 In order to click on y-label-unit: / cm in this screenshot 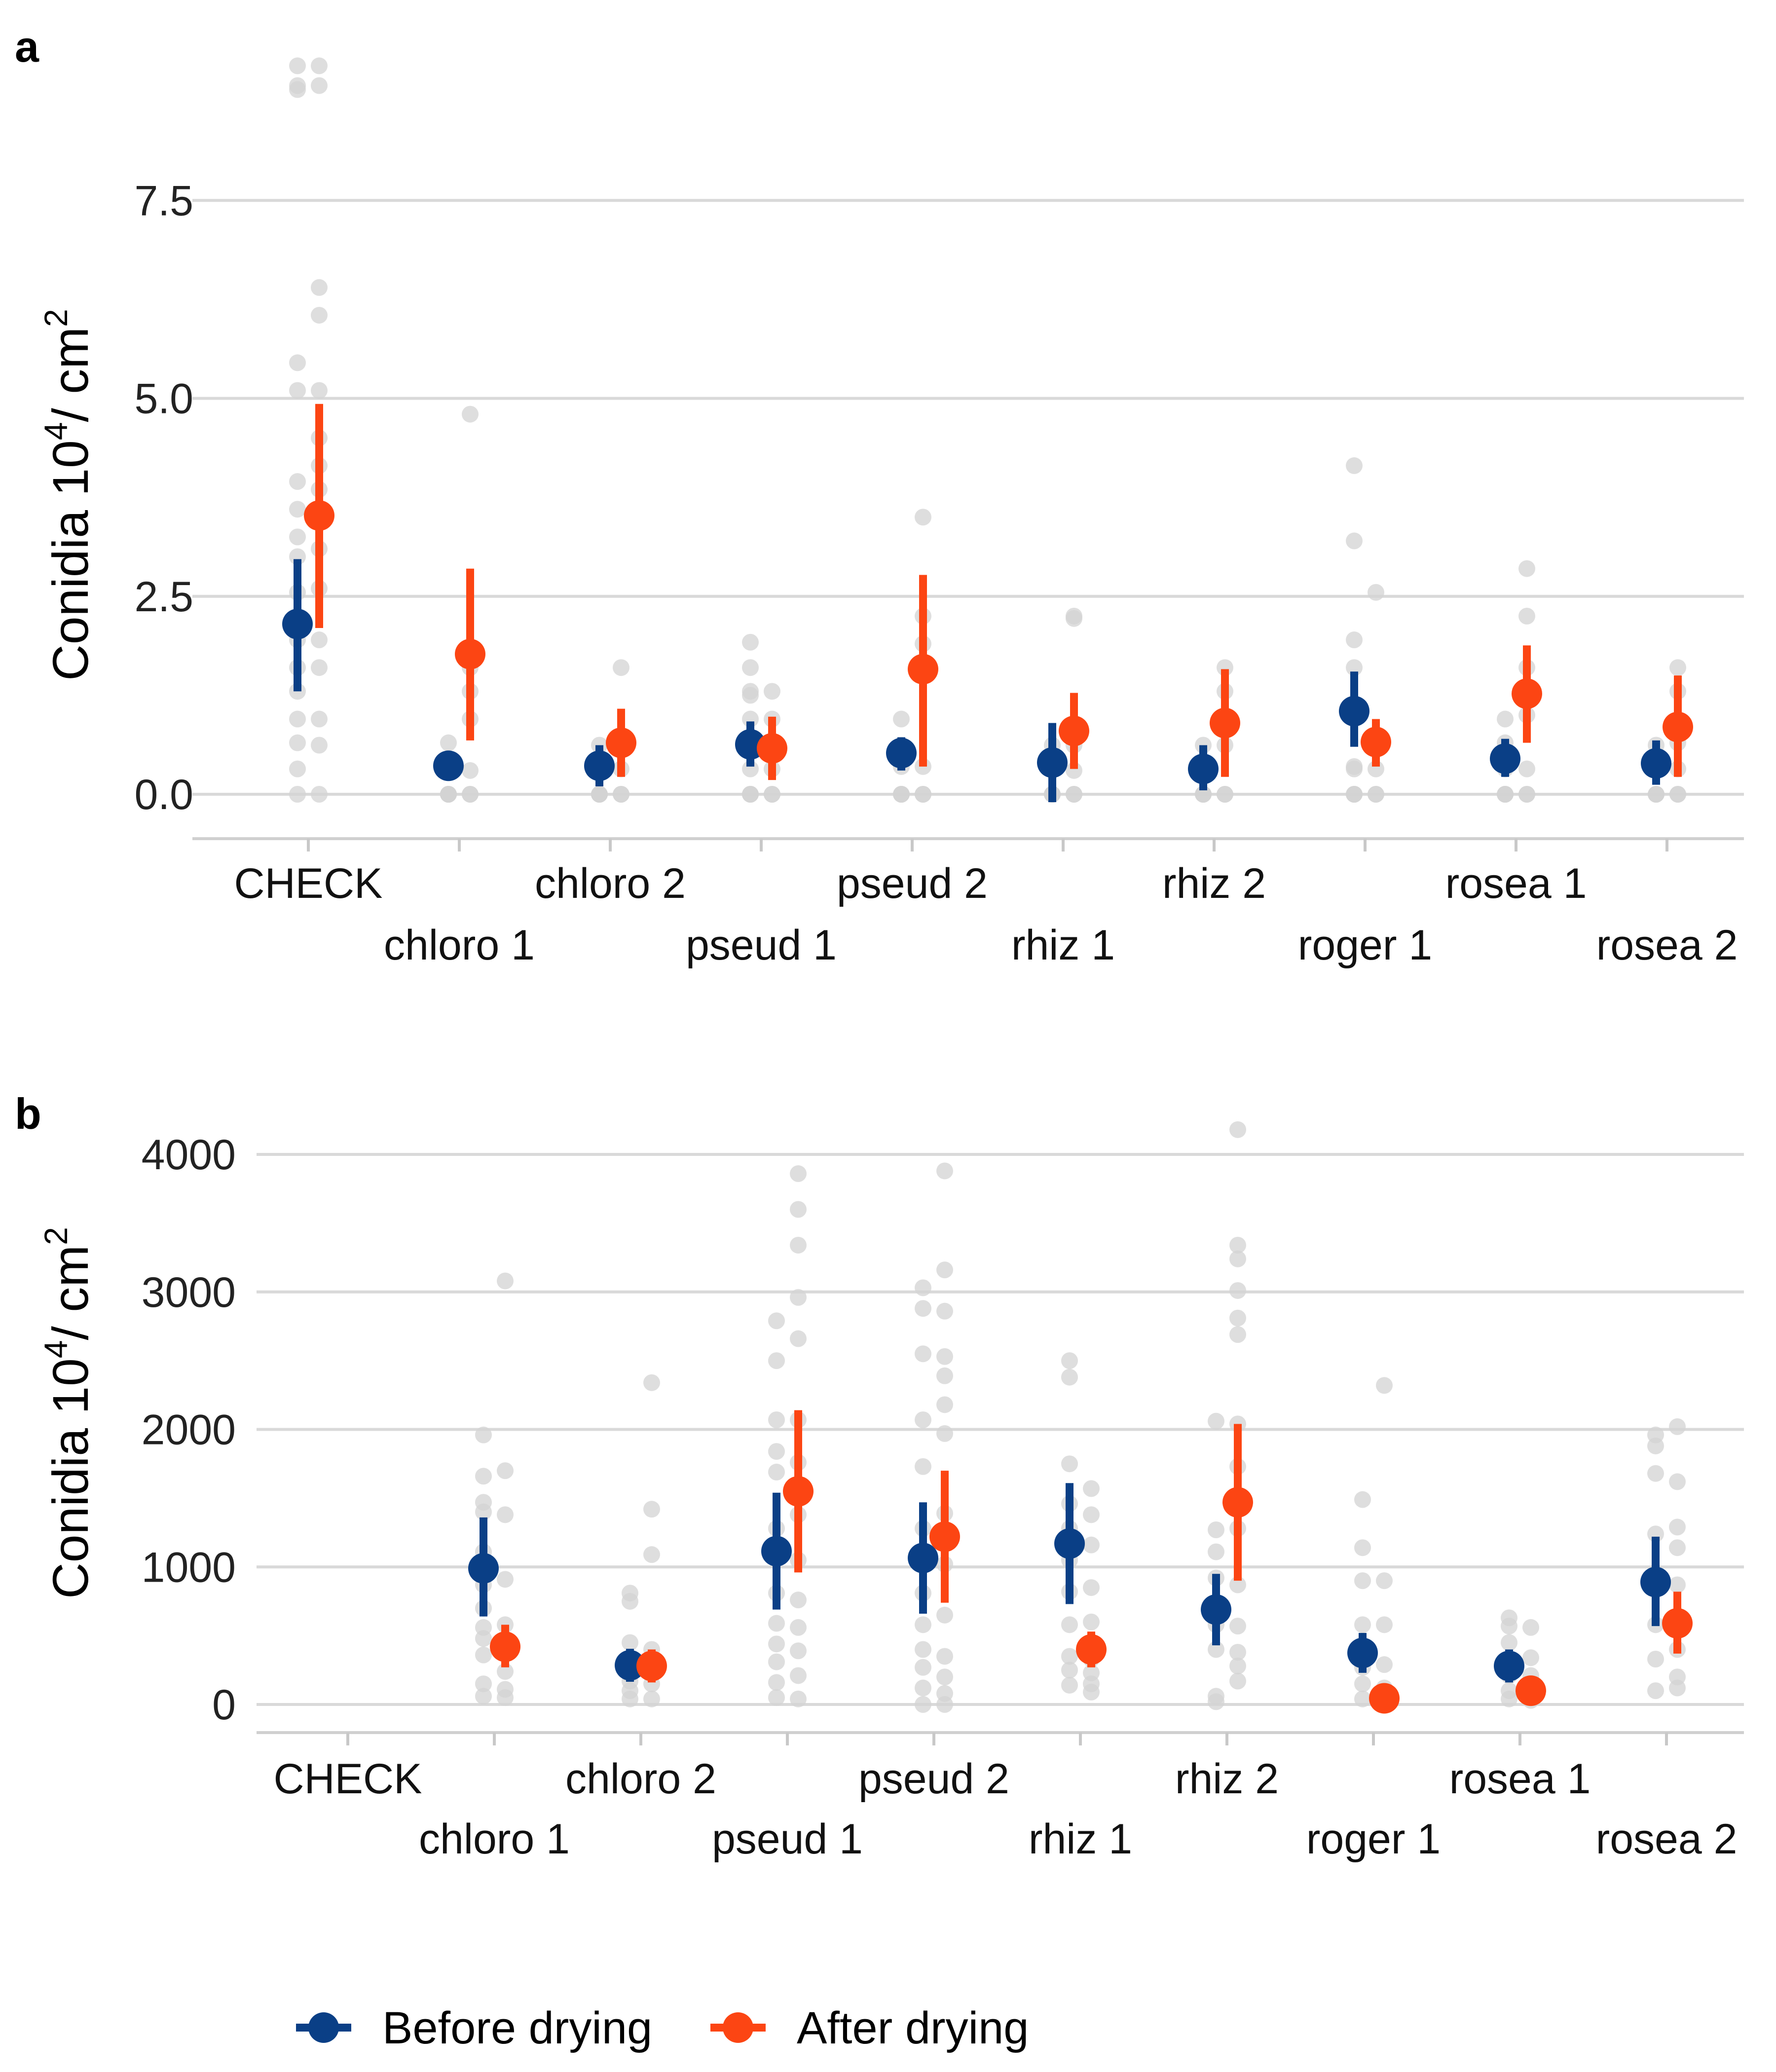, I will do `click(71, 1292)`.